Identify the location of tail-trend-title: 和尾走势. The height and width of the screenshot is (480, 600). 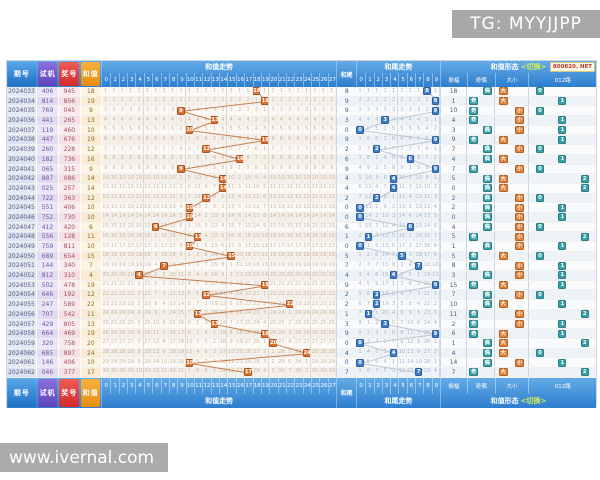
(398, 400).